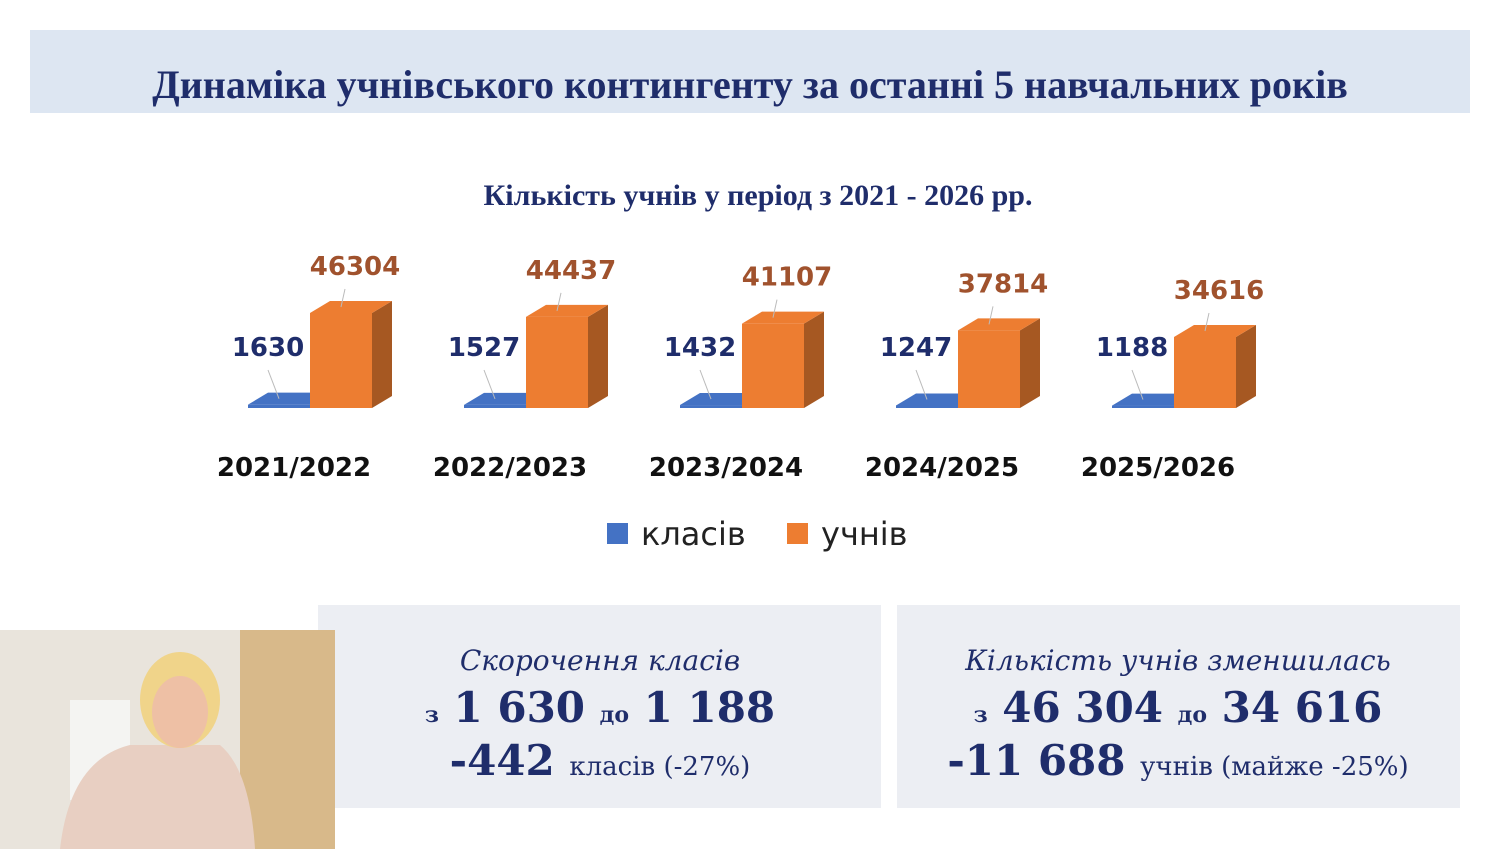 This screenshot has width=1500, height=849. I want to click on data-label: 37814, so click(1003, 284).